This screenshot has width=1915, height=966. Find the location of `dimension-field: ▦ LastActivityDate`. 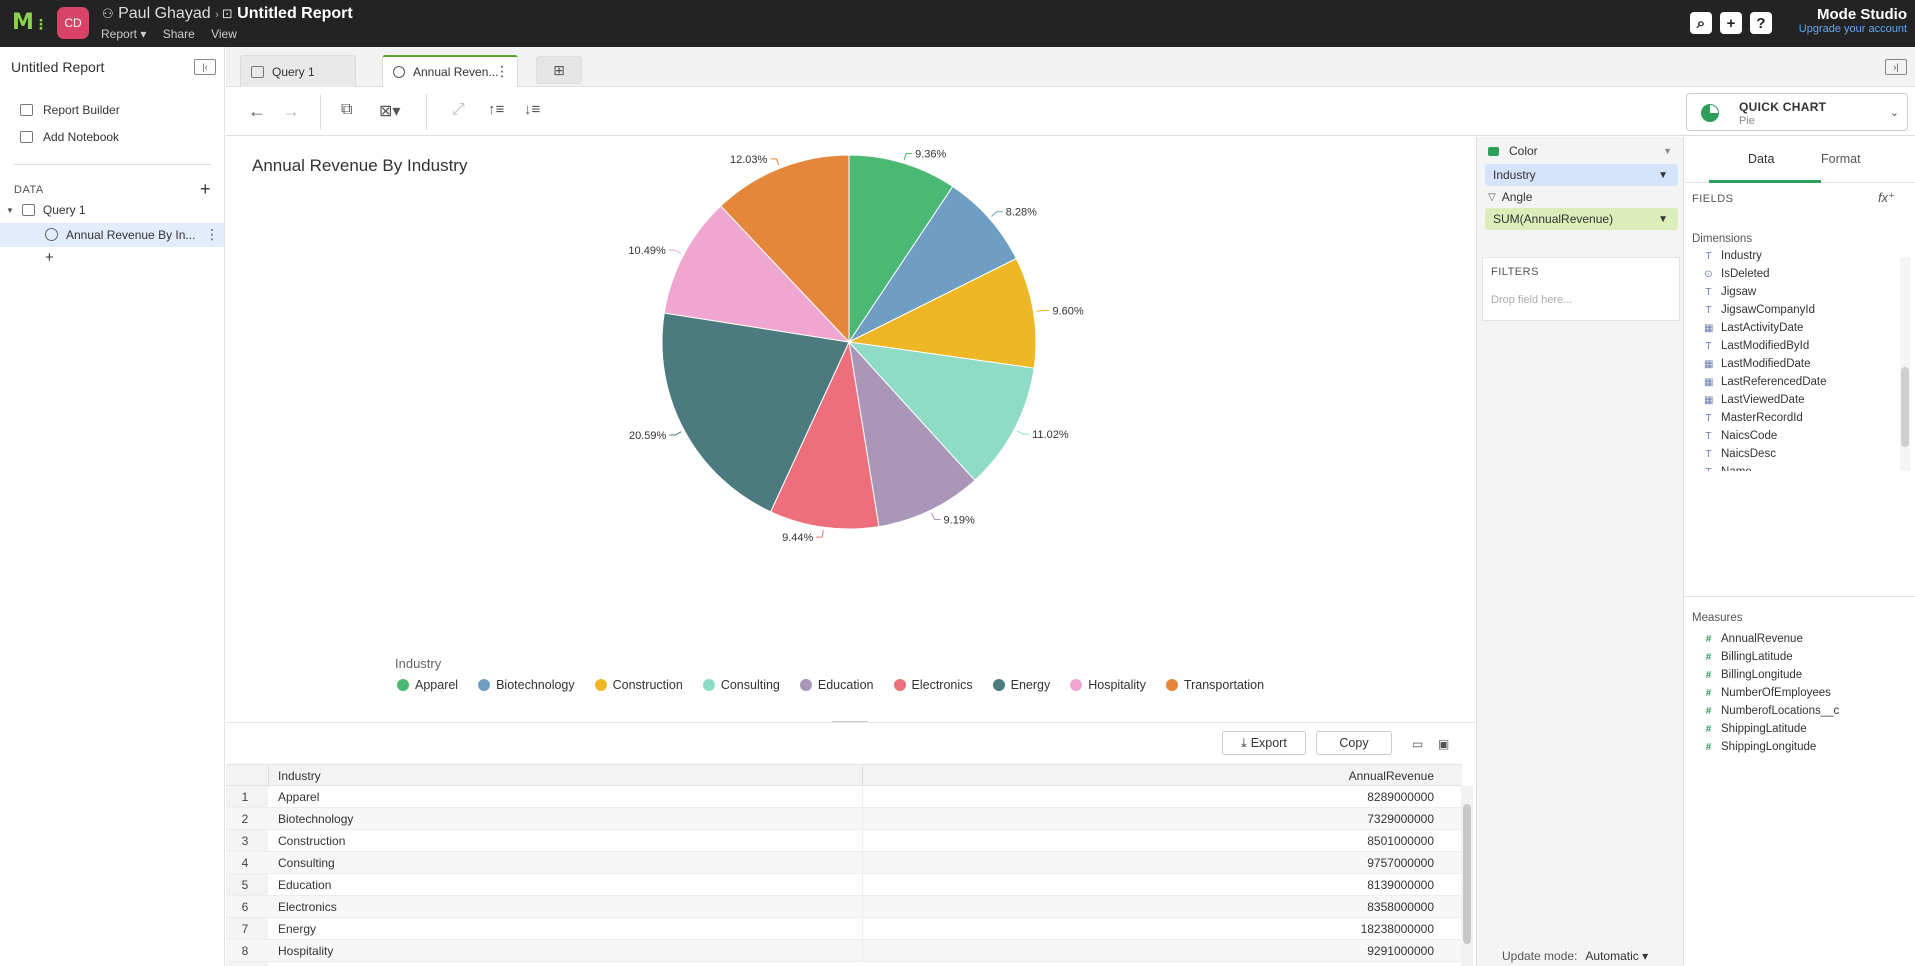

dimension-field: ▦ LastActivityDate is located at coordinates (1753, 328).